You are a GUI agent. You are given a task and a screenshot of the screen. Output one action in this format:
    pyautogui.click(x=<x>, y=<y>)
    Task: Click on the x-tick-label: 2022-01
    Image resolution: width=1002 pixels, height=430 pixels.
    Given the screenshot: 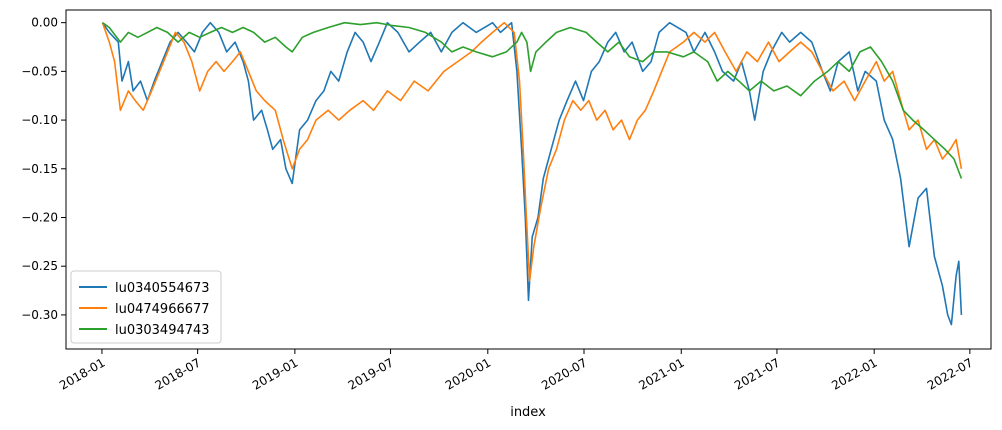 What is the action you would take?
    pyautogui.click(x=854, y=373)
    